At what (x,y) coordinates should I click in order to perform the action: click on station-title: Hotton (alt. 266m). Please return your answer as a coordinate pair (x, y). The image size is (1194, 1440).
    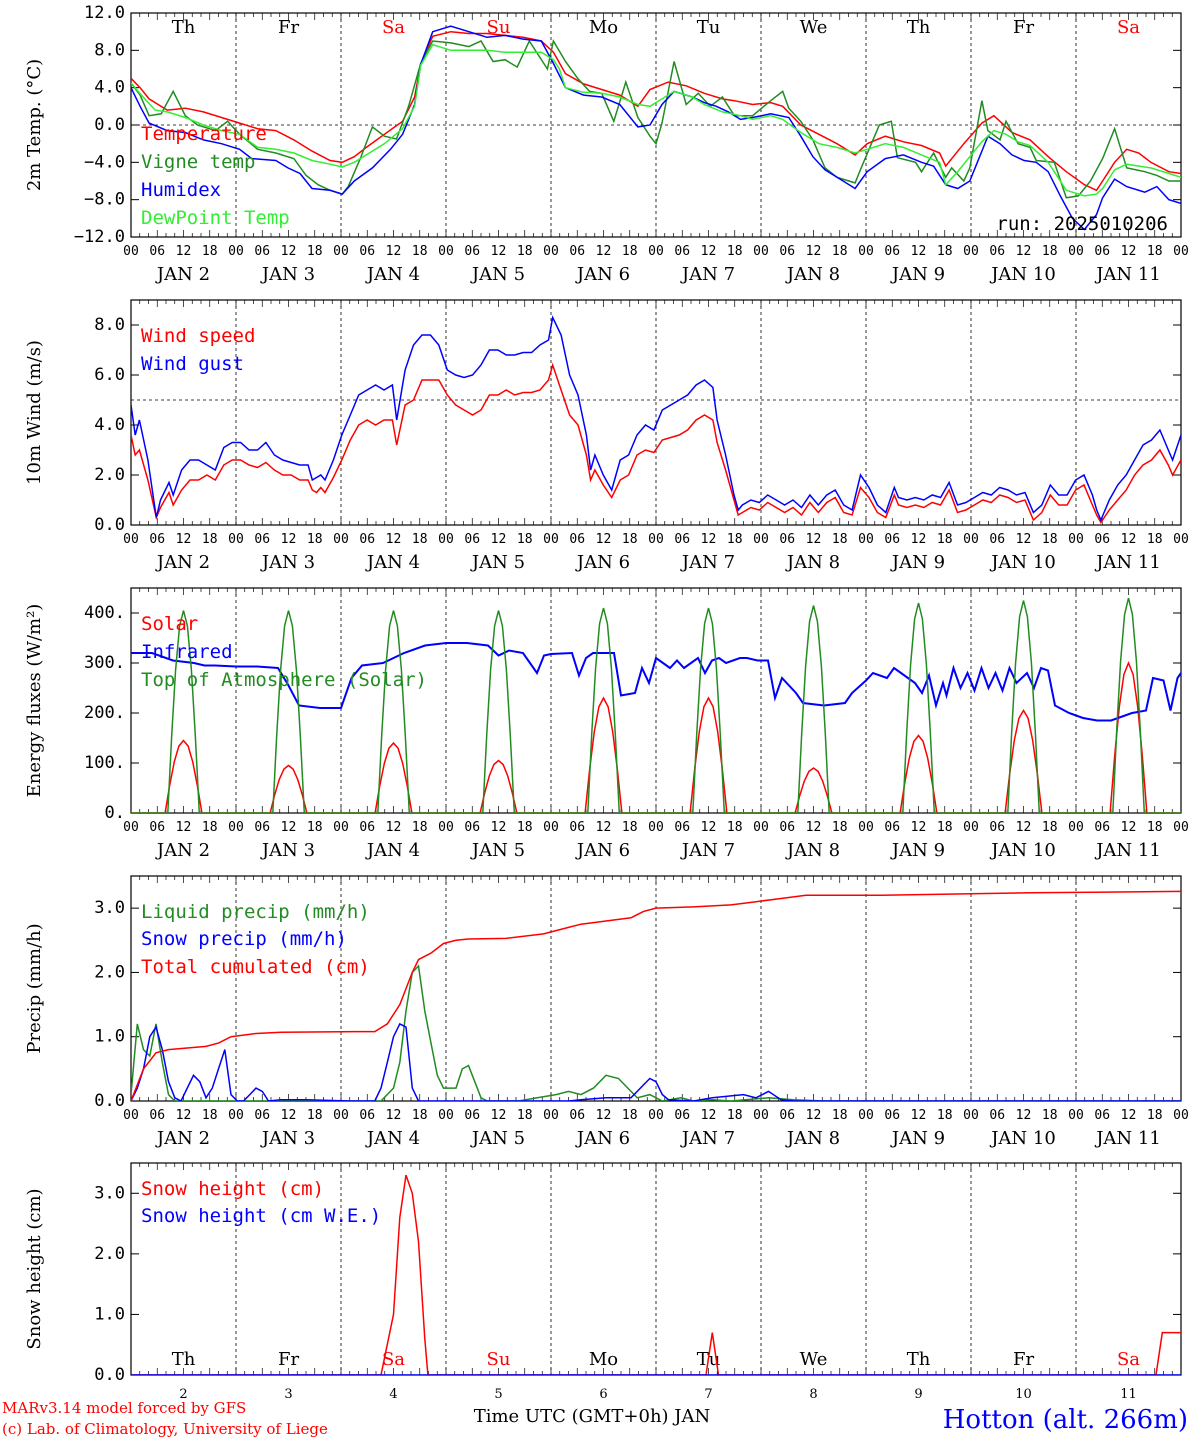
    Looking at the image, I should click on (1065, 1420).